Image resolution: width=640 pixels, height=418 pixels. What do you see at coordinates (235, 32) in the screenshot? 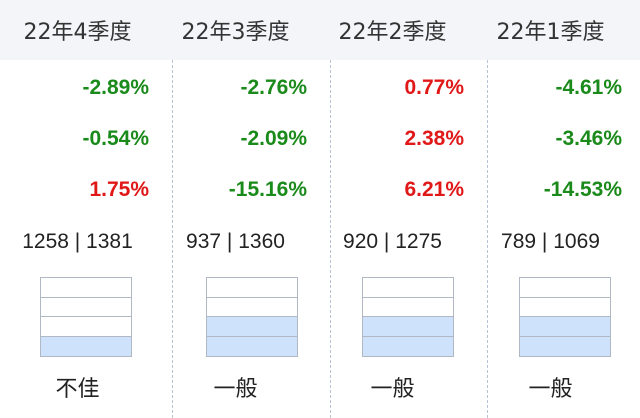
I see `column-title: 22年3季度` at bounding box center [235, 32].